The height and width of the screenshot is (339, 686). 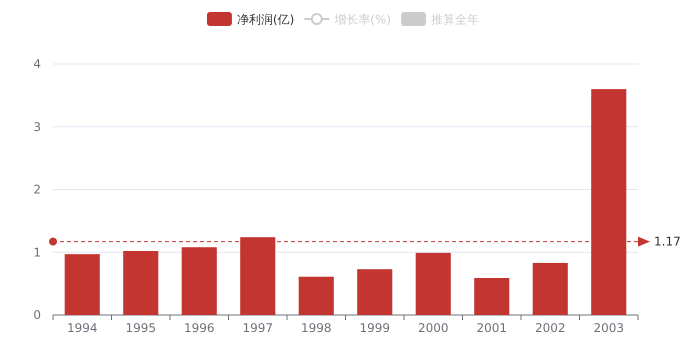 I want to click on x-tick-label: 1995, so click(x=140, y=328).